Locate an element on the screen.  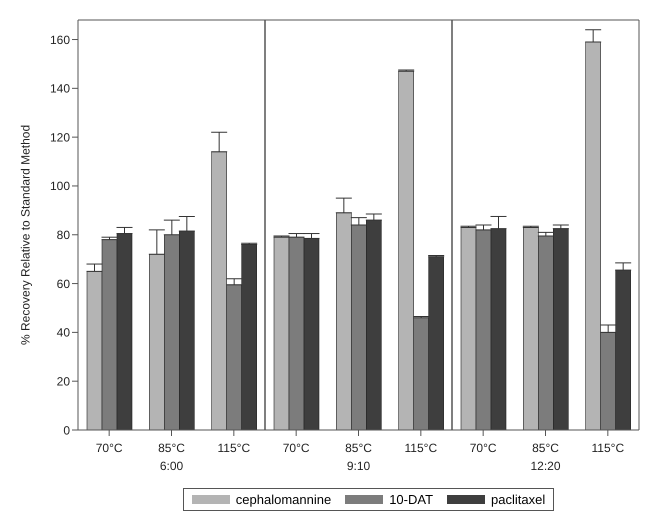
y-tick-label: 60 is located at coordinates (63, 283).